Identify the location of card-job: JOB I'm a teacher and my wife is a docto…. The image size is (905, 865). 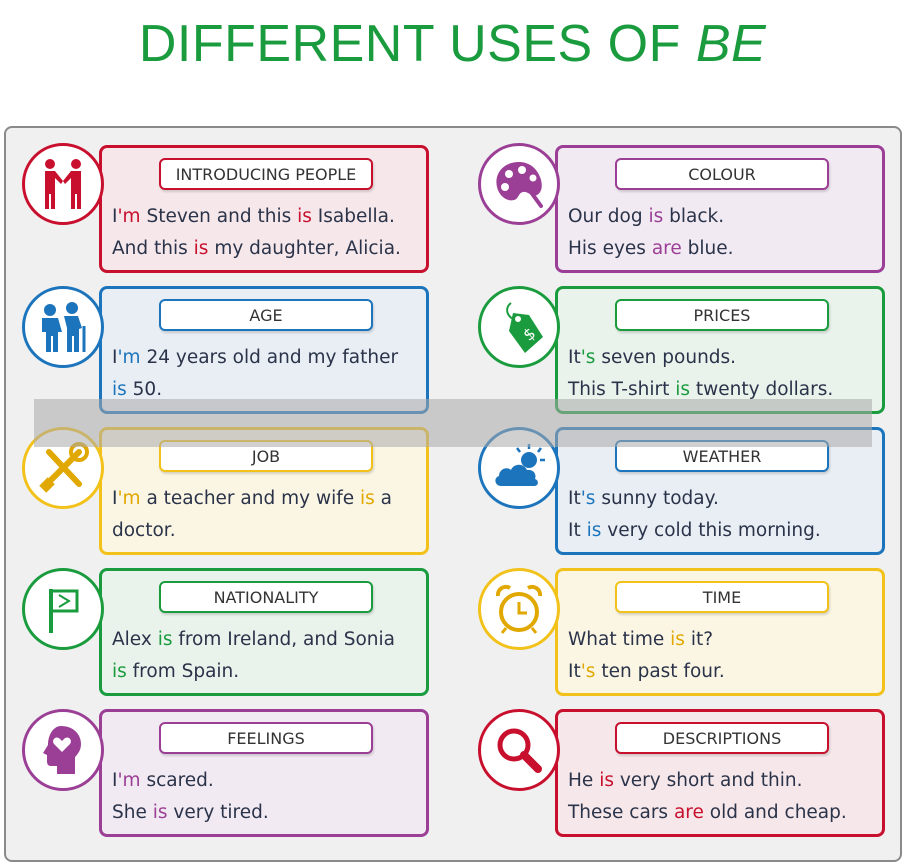
(264, 491).